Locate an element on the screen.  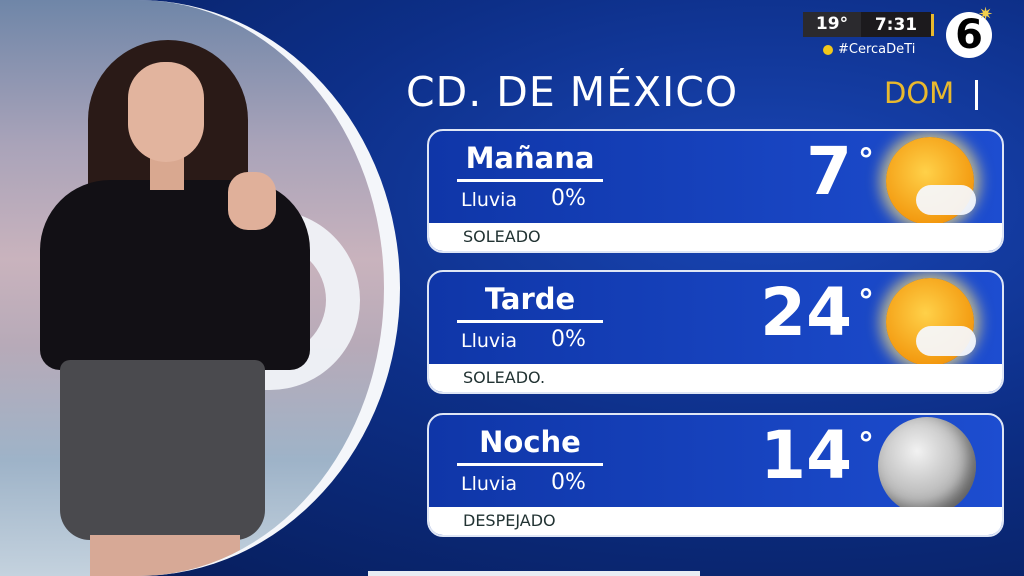
temperature: 24 is located at coordinates (806, 312).